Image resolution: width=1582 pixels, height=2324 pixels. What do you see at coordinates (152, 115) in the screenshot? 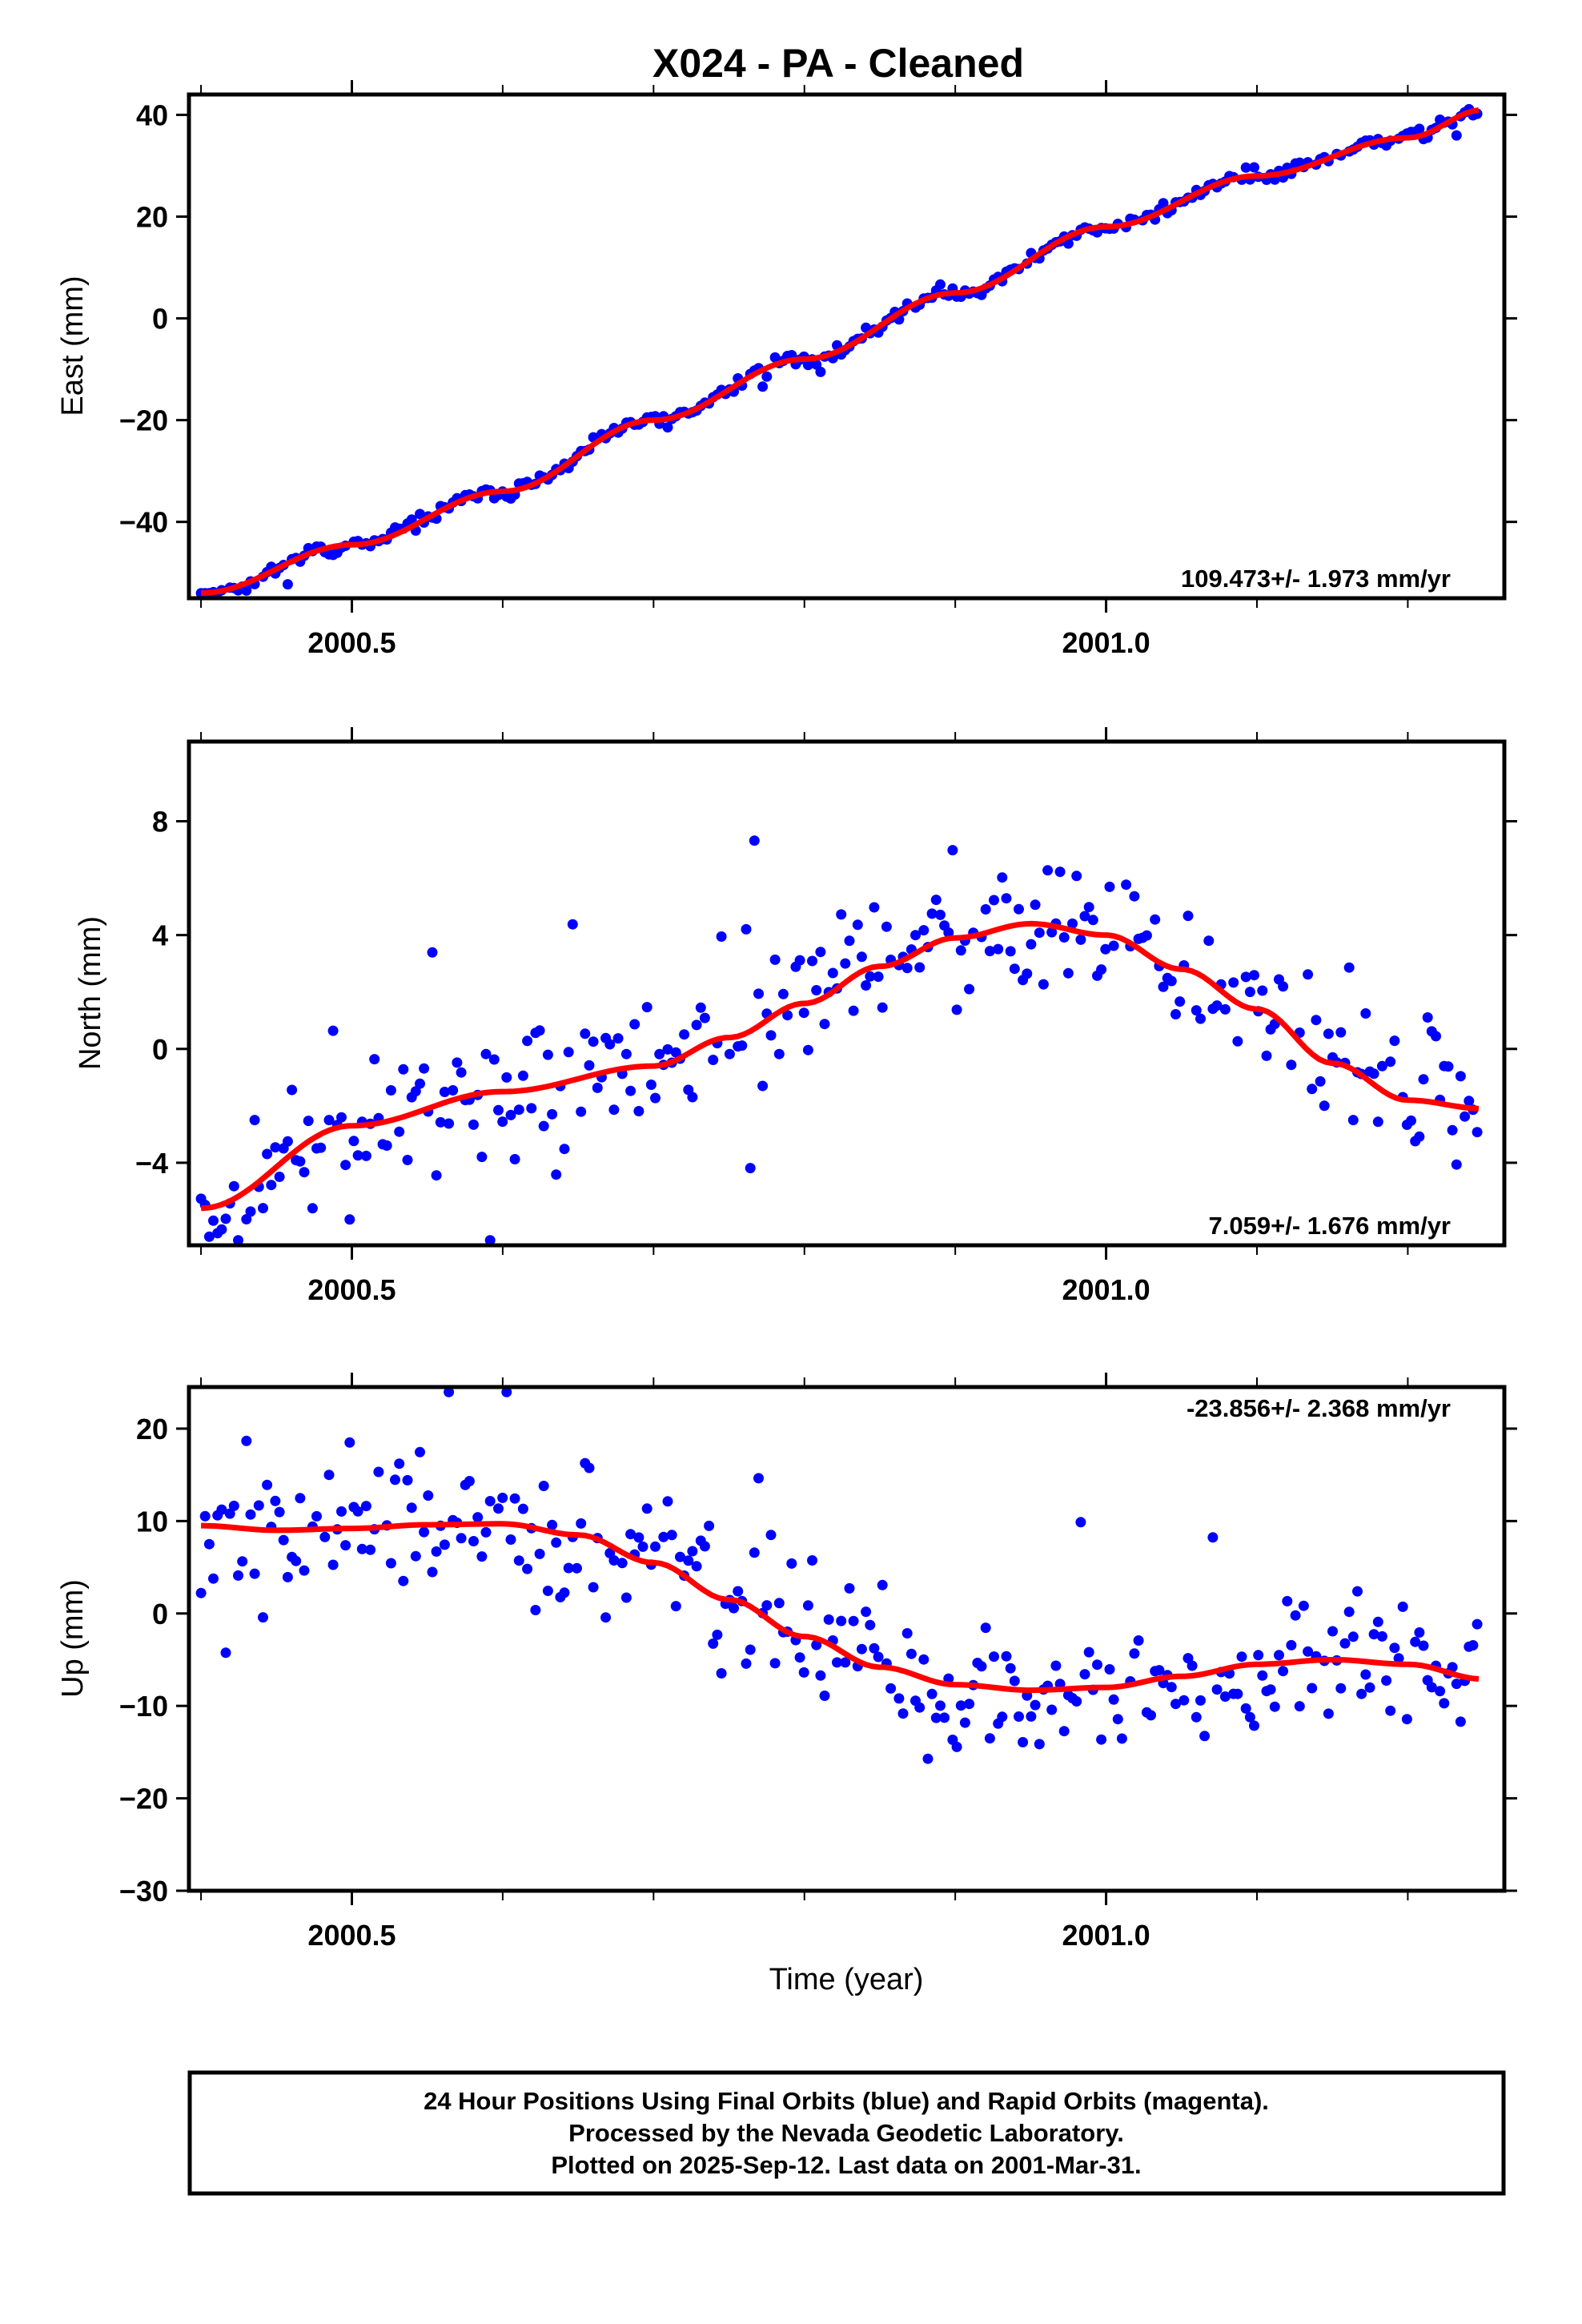
I see `east-ytick-label: 40` at bounding box center [152, 115].